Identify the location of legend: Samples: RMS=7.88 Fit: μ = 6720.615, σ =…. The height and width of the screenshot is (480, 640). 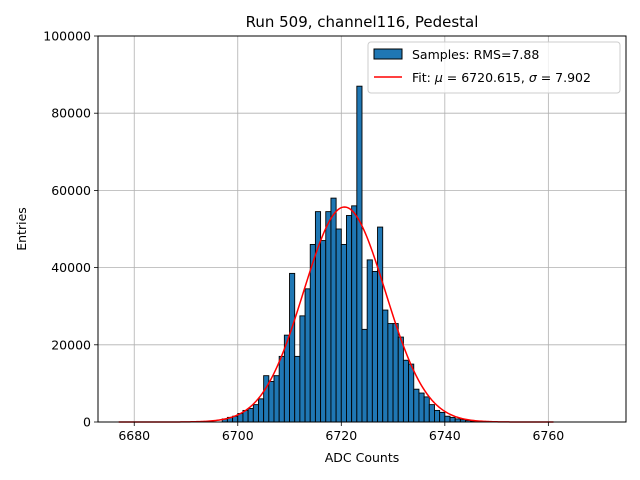
(494, 67).